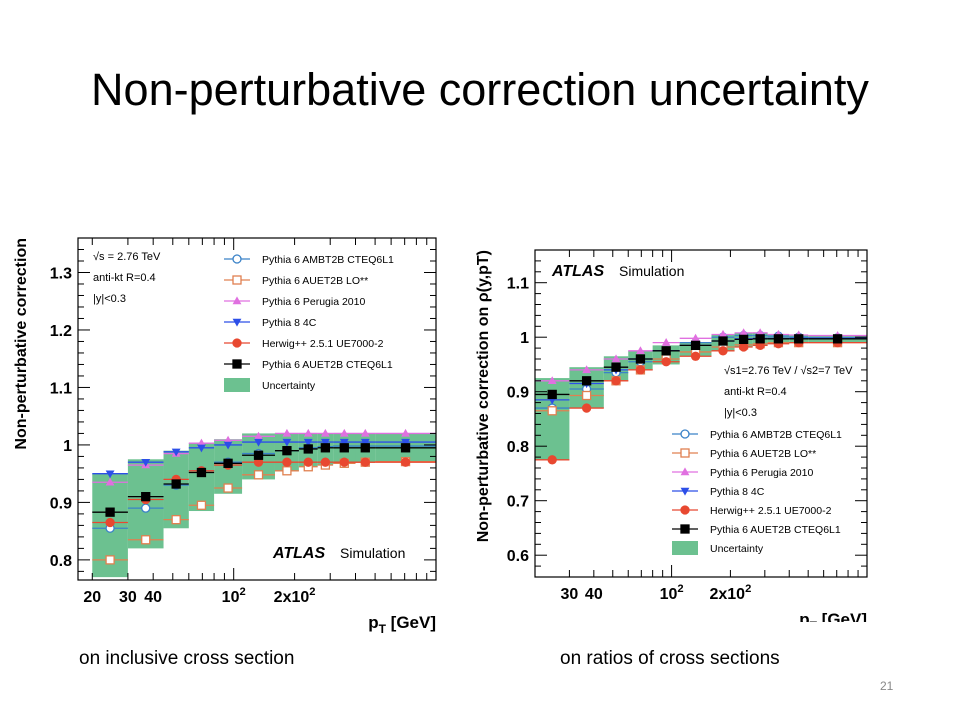  What do you see at coordinates (109, 299) in the screenshot?
I see `info-line: |y|<0.3` at bounding box center [109, 299].